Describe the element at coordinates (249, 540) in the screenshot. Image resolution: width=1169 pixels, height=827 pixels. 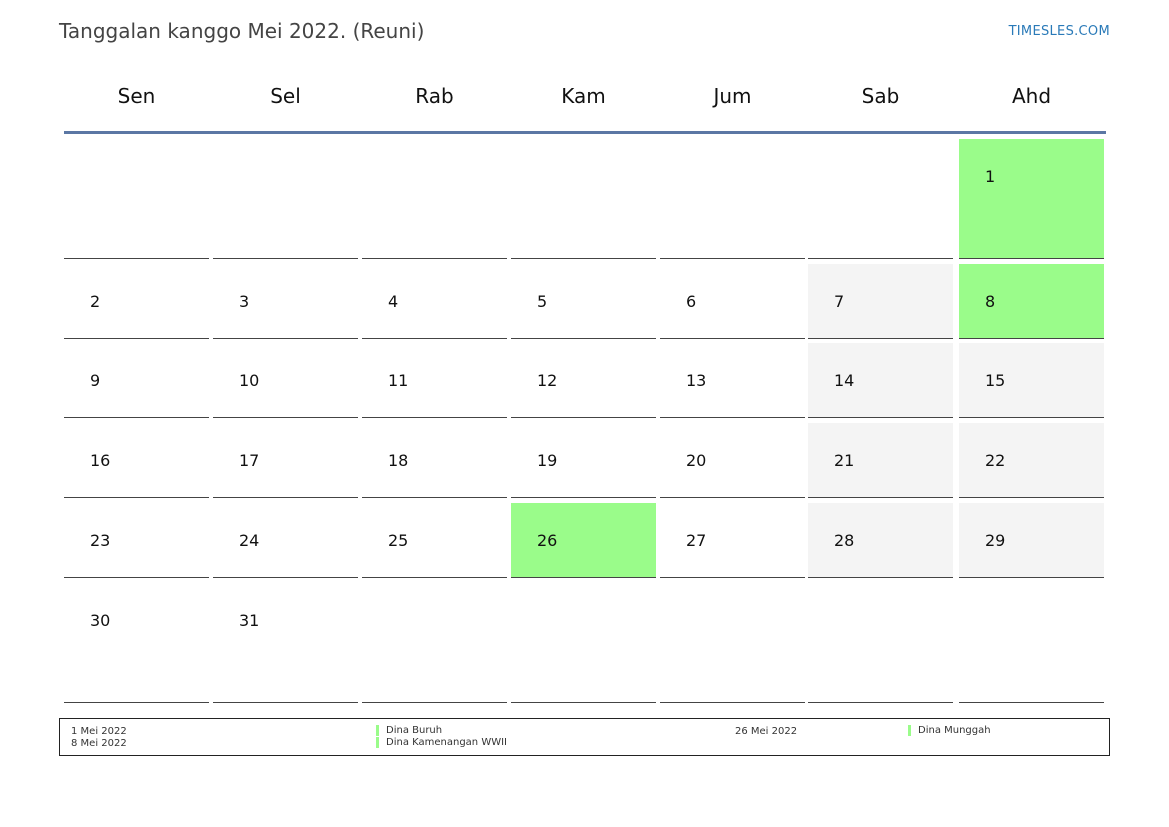
I see `day-number: 24` at that location.